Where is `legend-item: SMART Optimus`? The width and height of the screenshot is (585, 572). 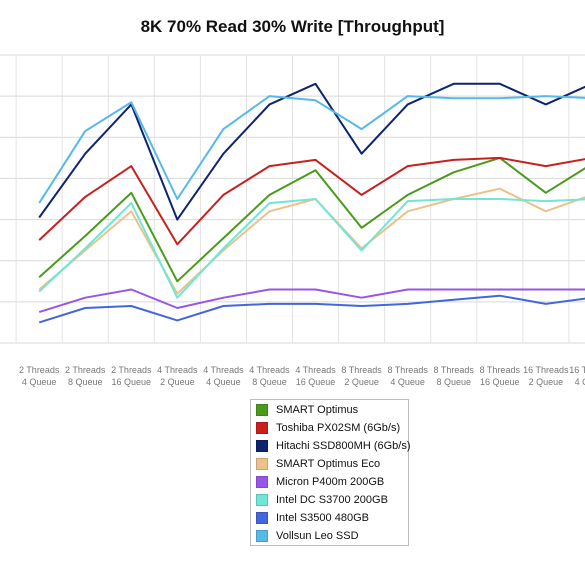 legend-item: SMART Optimus is located at coordinates (307, 410).